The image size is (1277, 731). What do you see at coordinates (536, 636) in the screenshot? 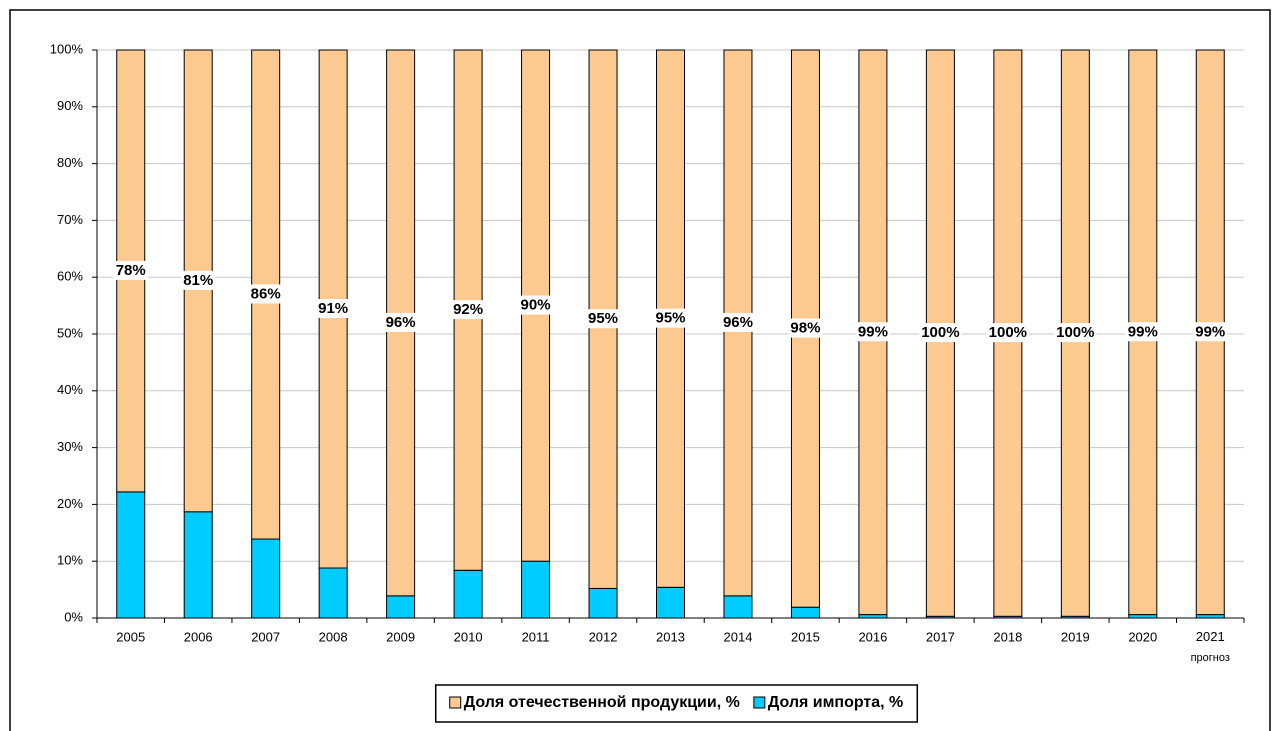
I see `x-tick-label: 2011` at bounding box center [536, 636].